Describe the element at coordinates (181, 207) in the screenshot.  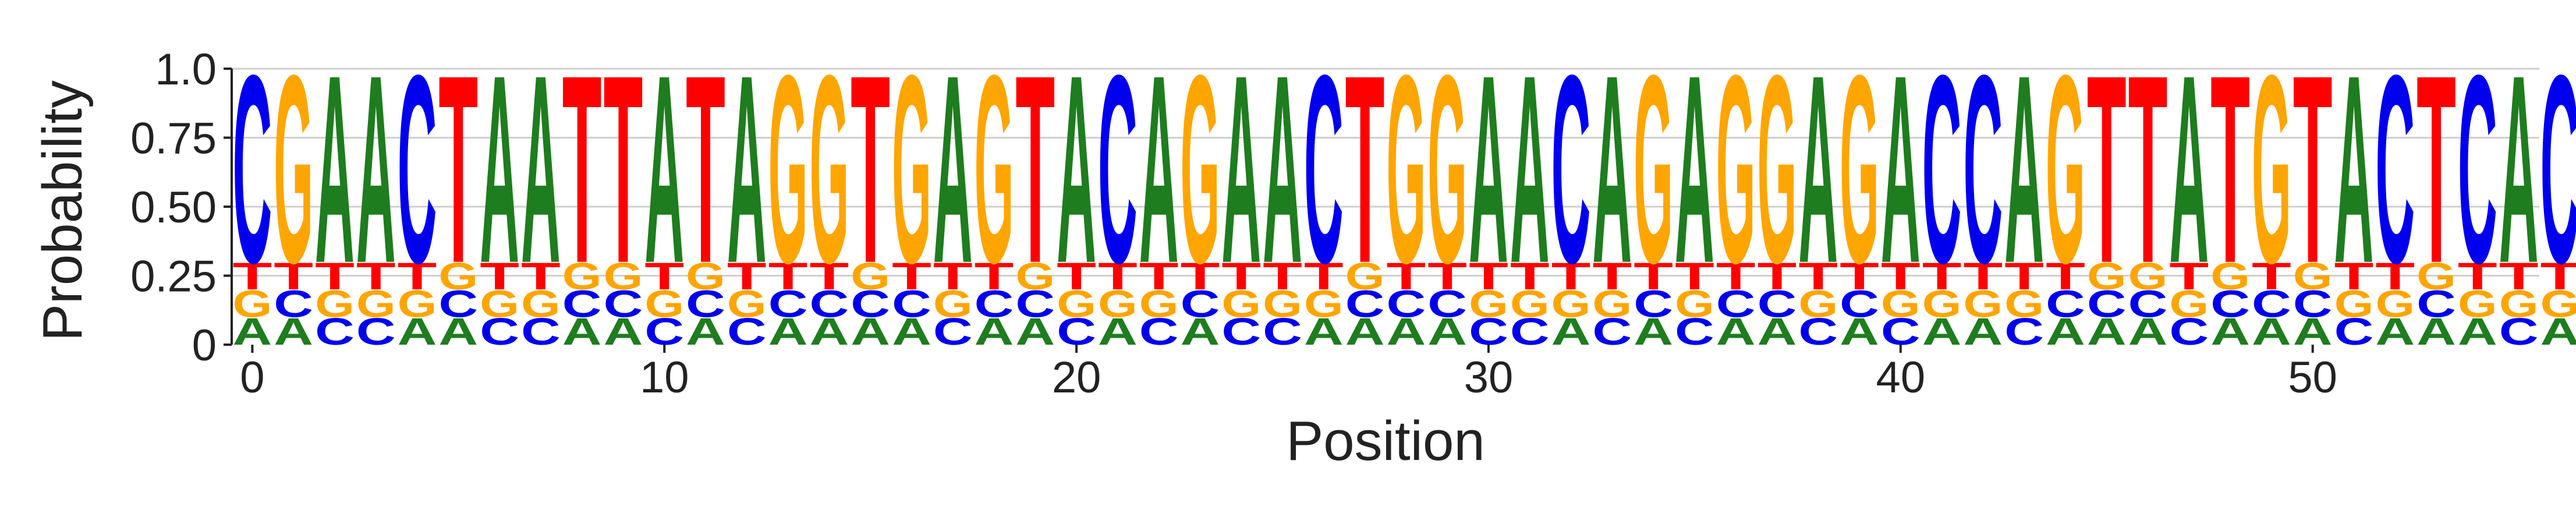
I see `y-axis-ticks: 0 0.25 0.50 0.75 1.0` at that location.